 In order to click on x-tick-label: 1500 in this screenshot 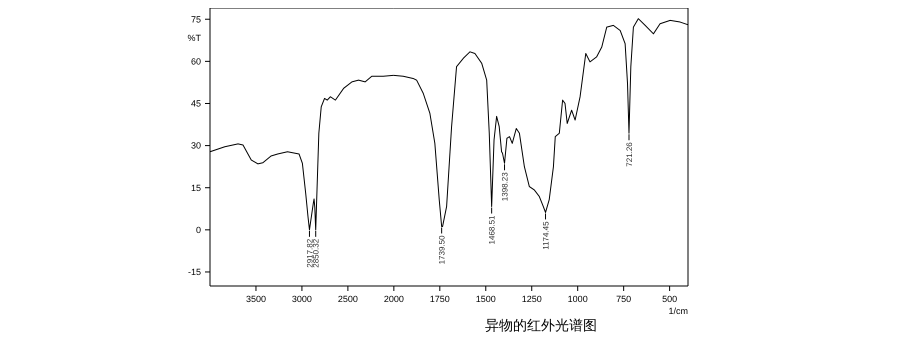, I will do `click(486, 299)`.